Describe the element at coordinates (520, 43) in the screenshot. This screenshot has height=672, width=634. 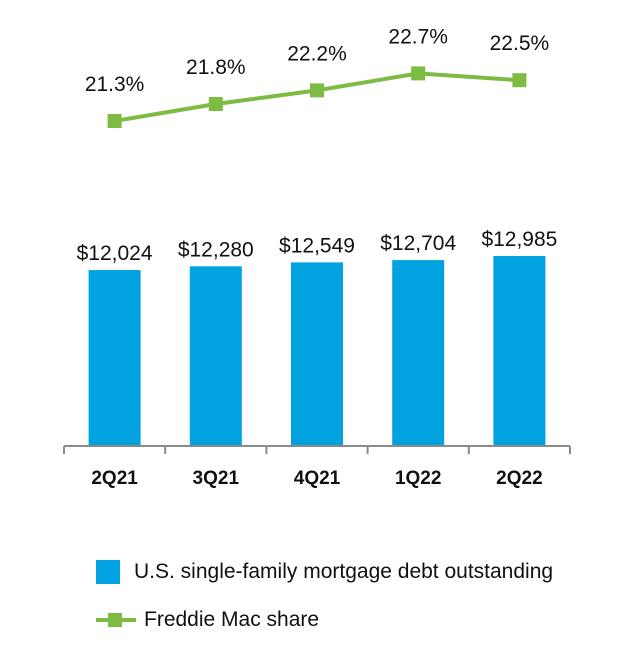
I see `share-value-label: 22.5%` at that location.